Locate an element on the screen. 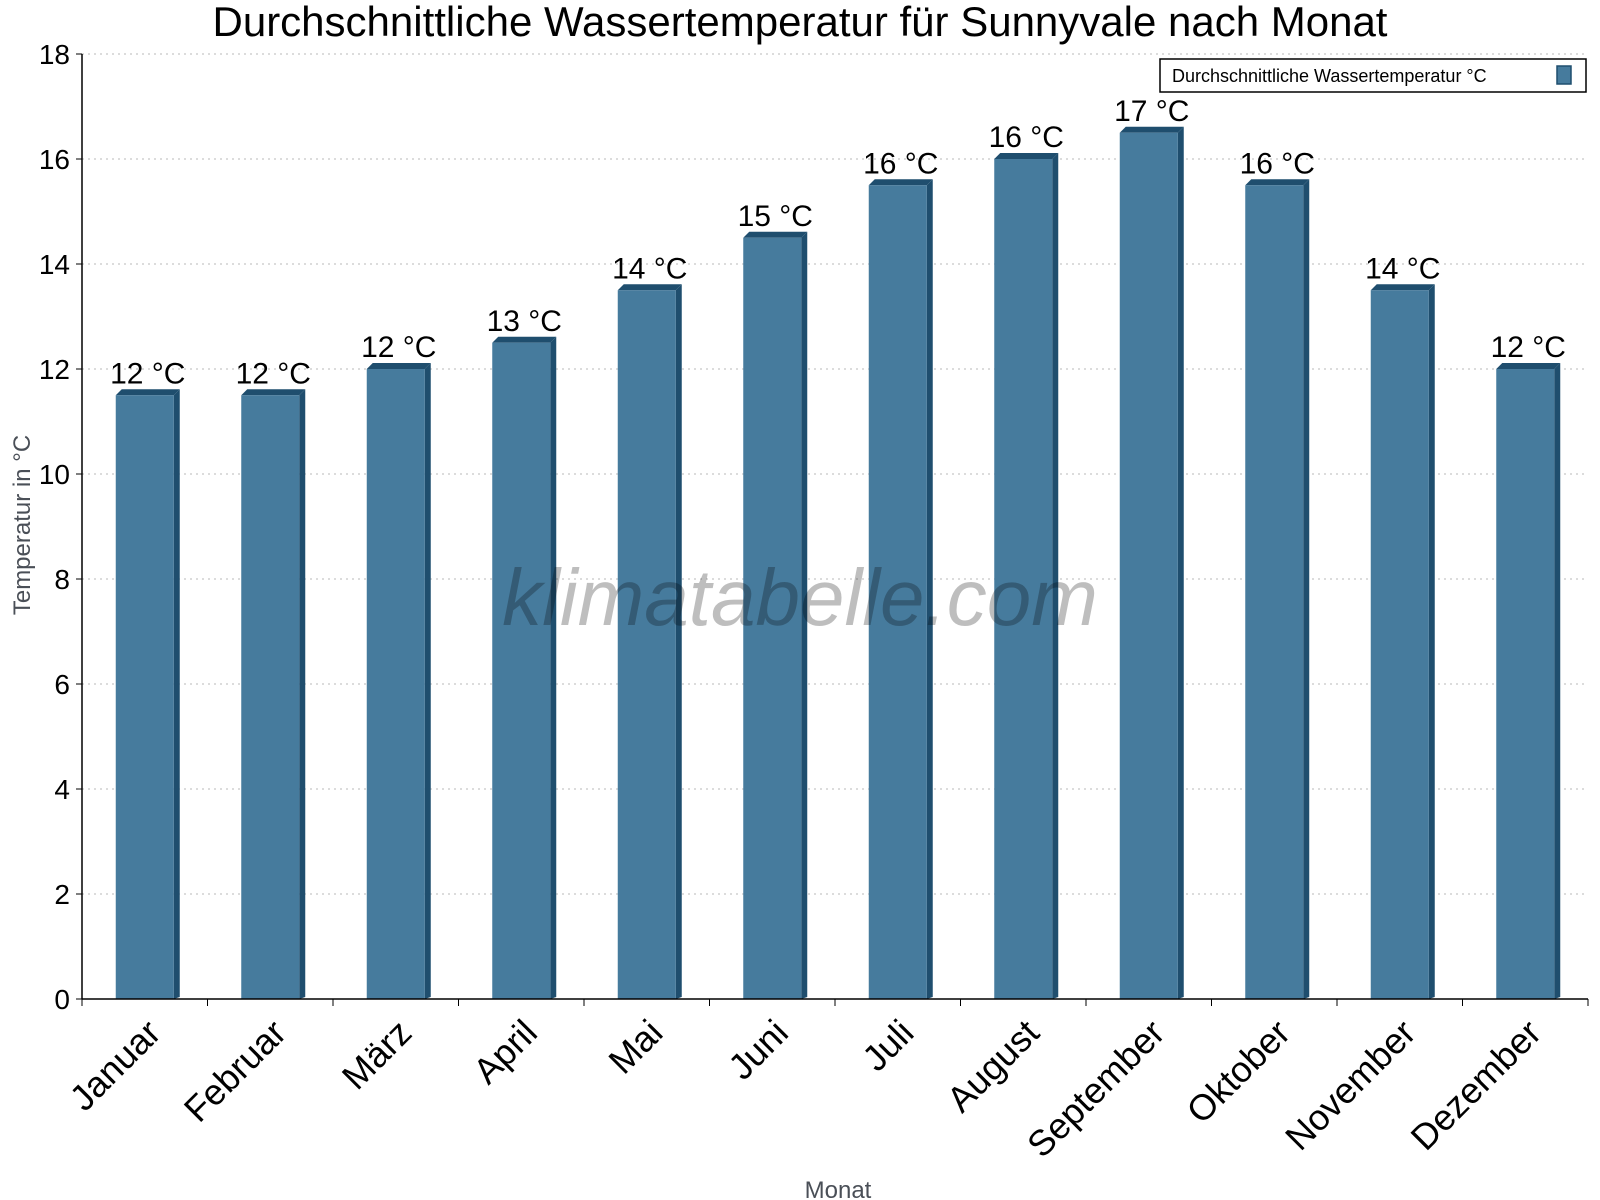  y-tick-label: 4 is located at coordinates (62, 789).